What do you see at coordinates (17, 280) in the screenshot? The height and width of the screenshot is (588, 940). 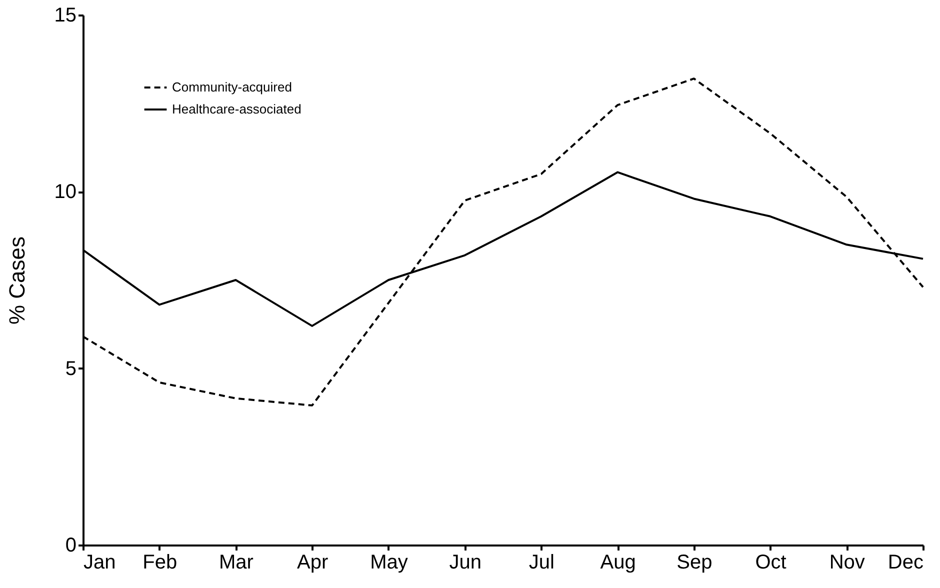 I see `y-axis-title: % Cases` at bounding box center [17, 280].